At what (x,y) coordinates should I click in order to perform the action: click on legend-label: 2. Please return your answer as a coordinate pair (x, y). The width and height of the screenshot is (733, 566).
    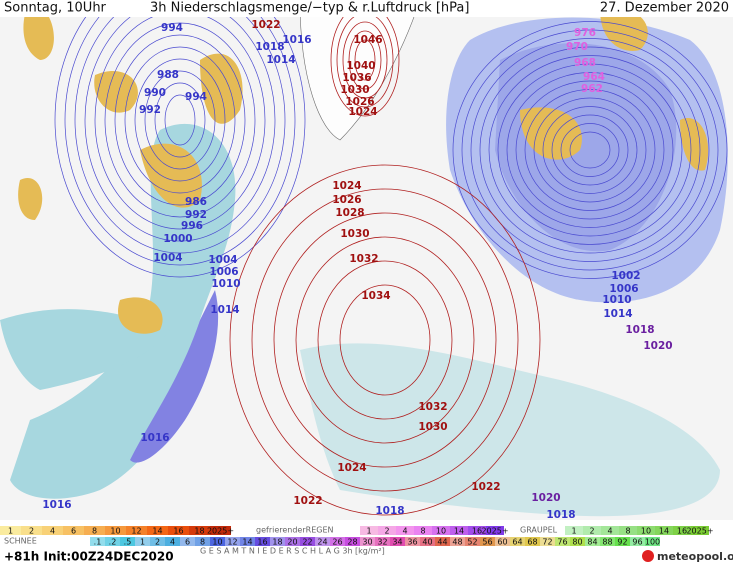
    Looking at the image, I should click on (157, 542).